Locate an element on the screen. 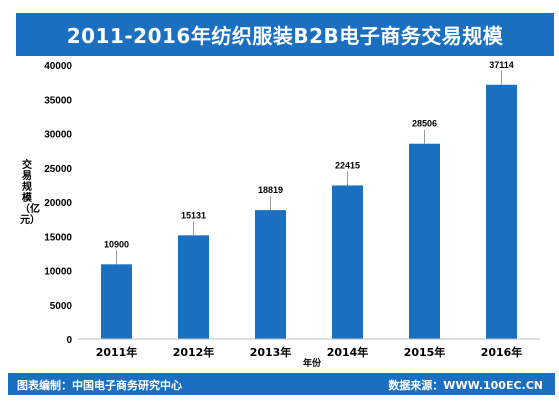 This screenshot has height=405, width=559. y-tick-label: 30000 is located at coordinates (58, 135).